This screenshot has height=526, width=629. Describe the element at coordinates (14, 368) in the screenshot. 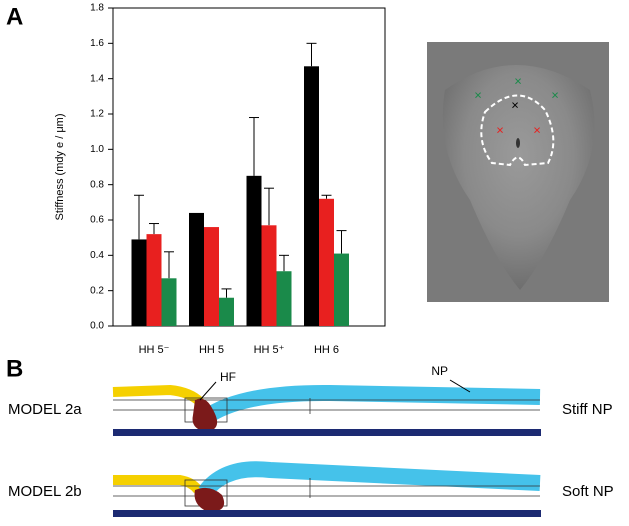

I see `panel-label: B` at that location.